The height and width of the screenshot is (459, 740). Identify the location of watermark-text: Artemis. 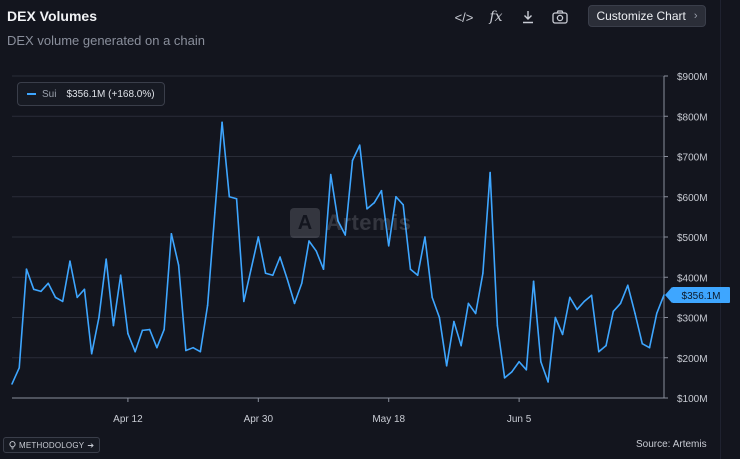
(369, 222).